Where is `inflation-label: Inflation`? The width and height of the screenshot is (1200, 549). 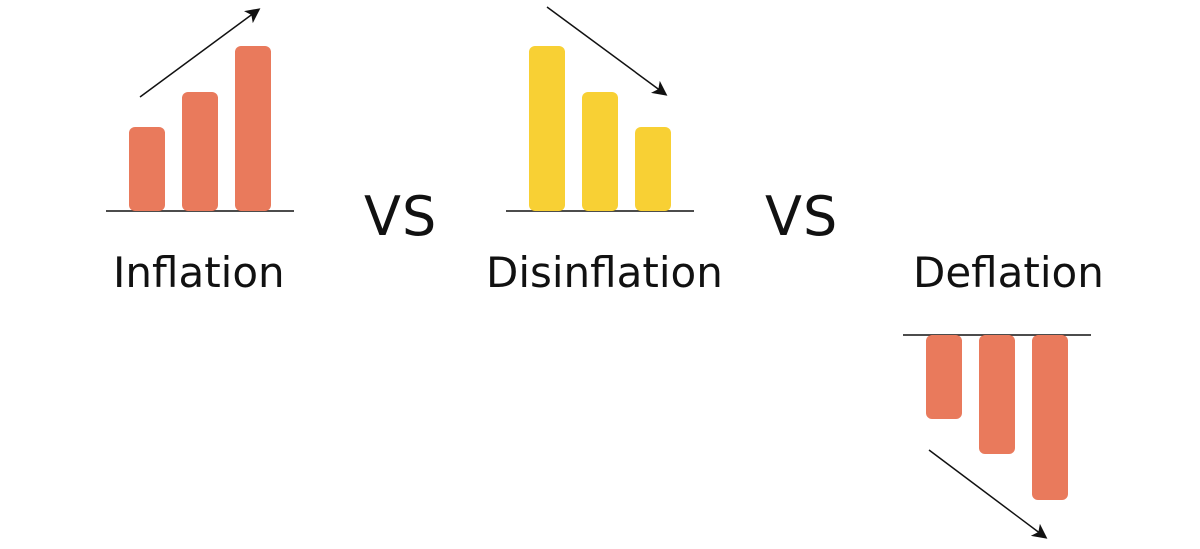
inflation-label: Inflation is located at coordinates (199, 272).